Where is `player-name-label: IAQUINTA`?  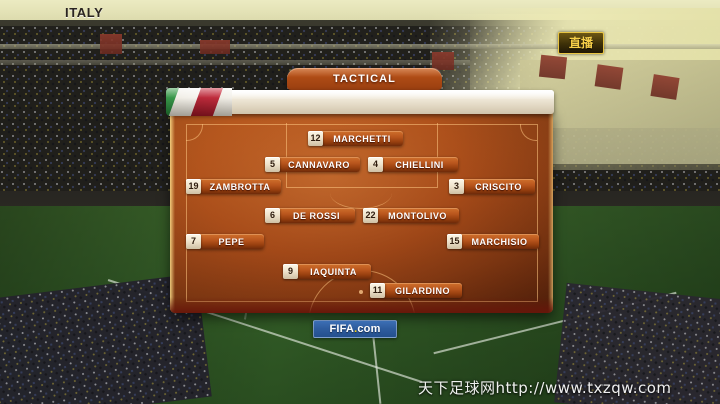
player-name-label: IAQUINTA is located at coordinates (334, 271).